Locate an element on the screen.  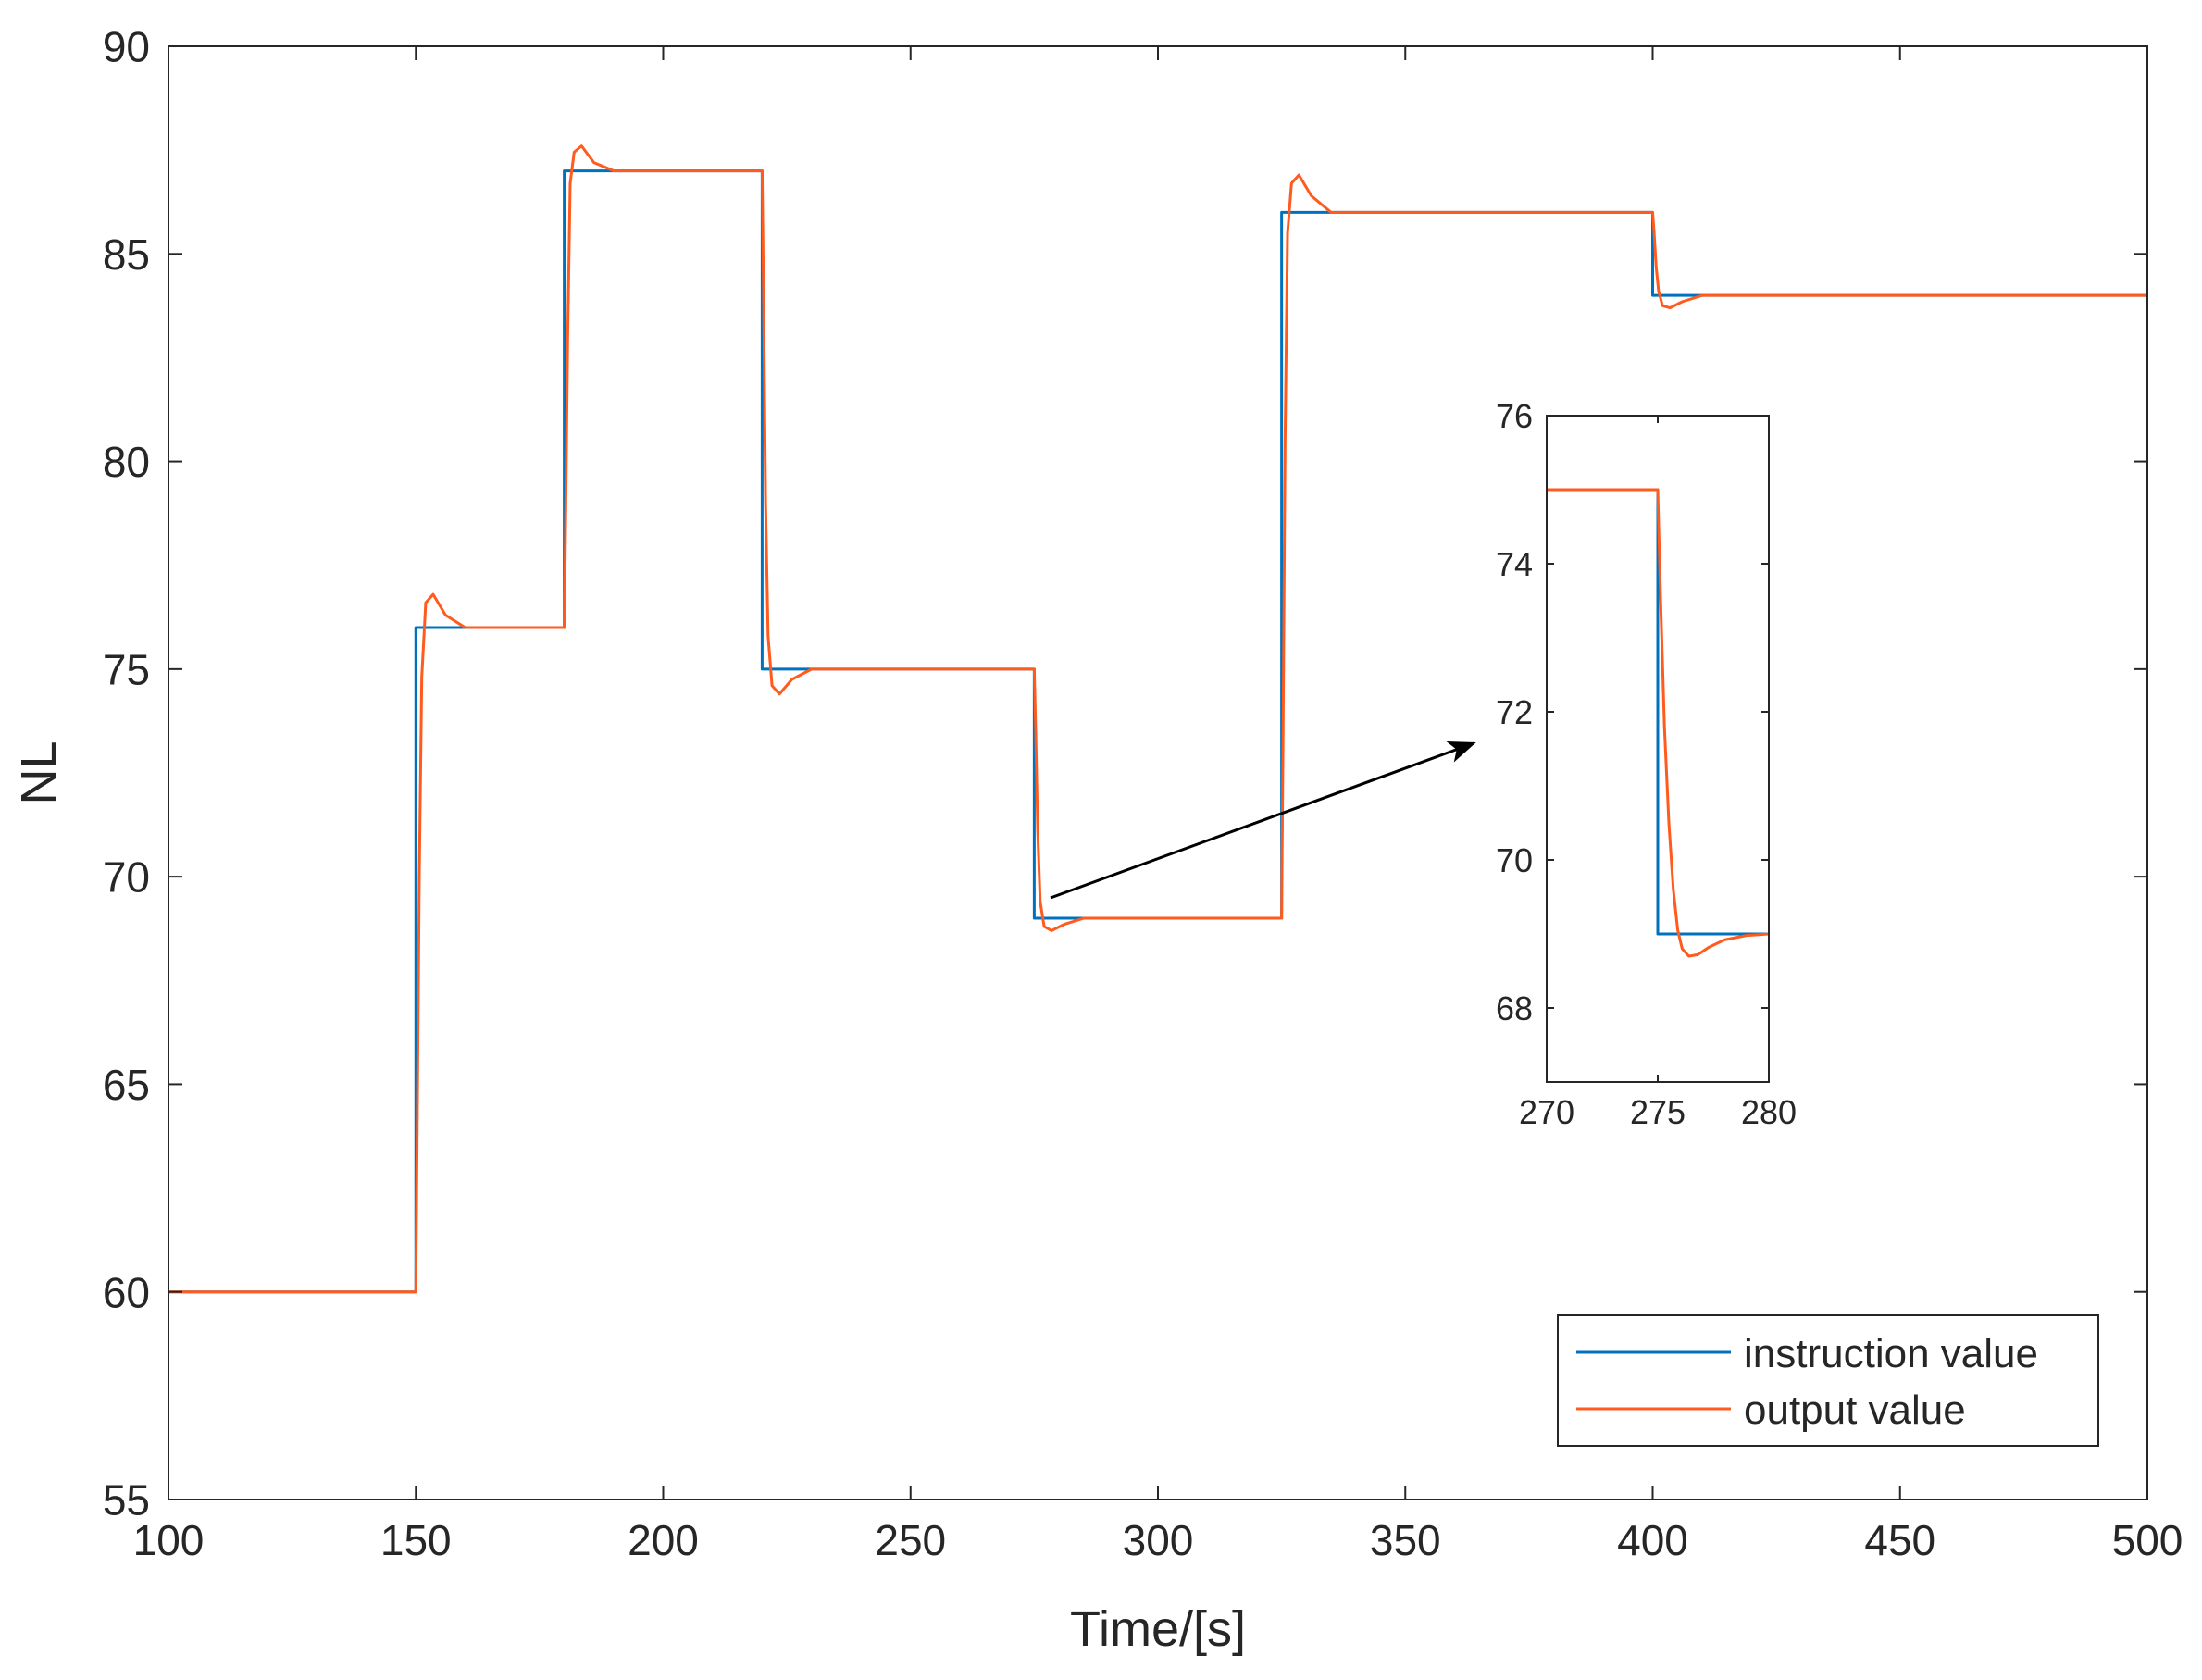
inset-y-tick-label: 70 is located at coordinates (1514, 860).